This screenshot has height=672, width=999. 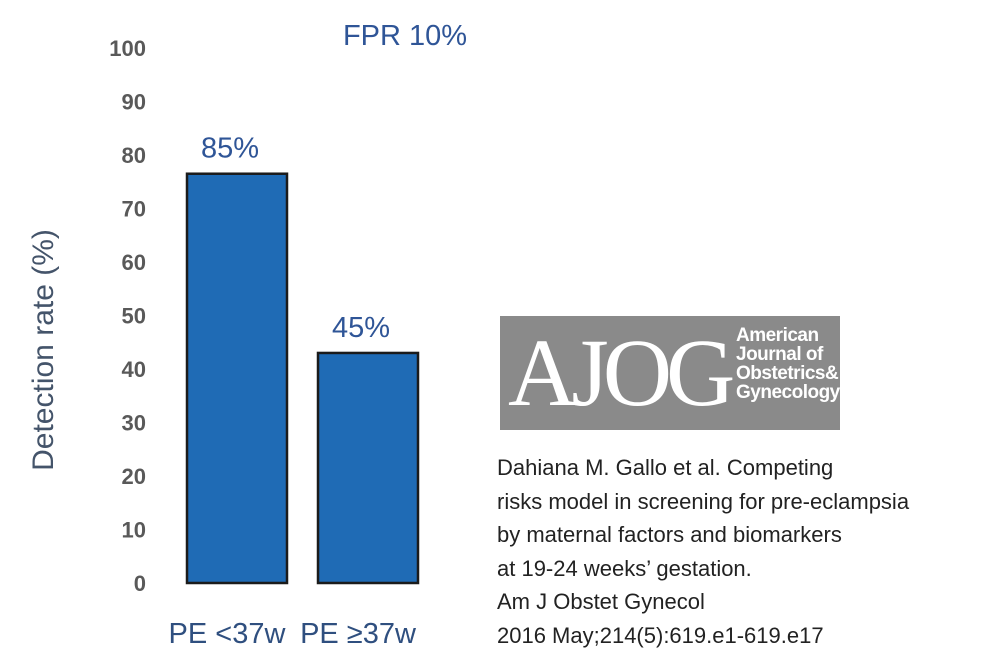 What do you see at coordinates (624, 568) in the screenshot?
I see `citation-line: at 19-24 weeks’ gestation.` at bounding box center [624, 568].